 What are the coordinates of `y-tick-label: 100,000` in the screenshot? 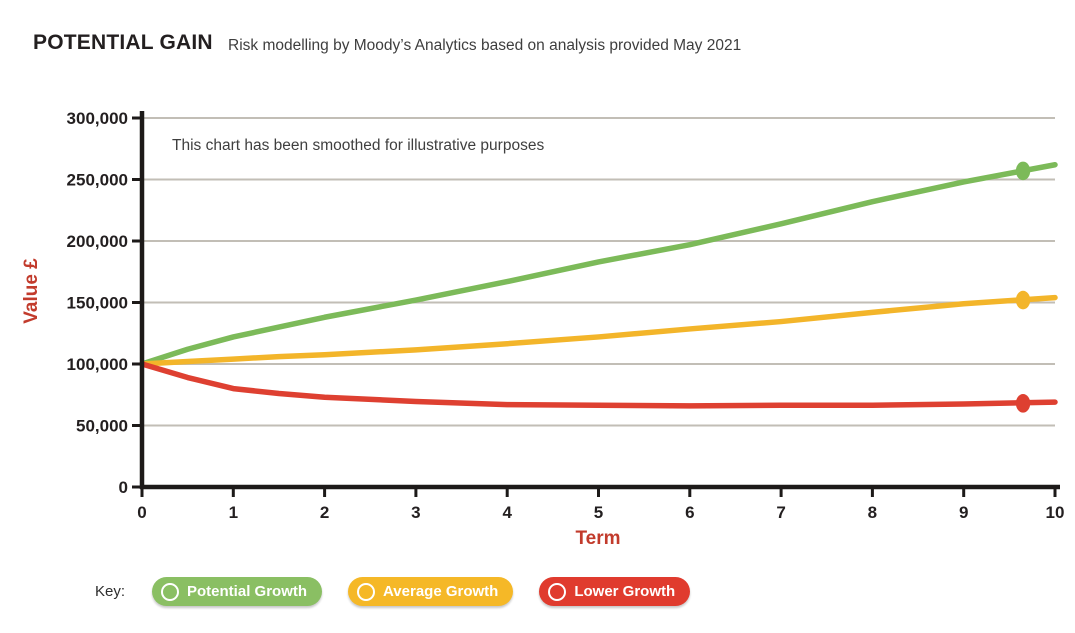 It's located at (97, 364).